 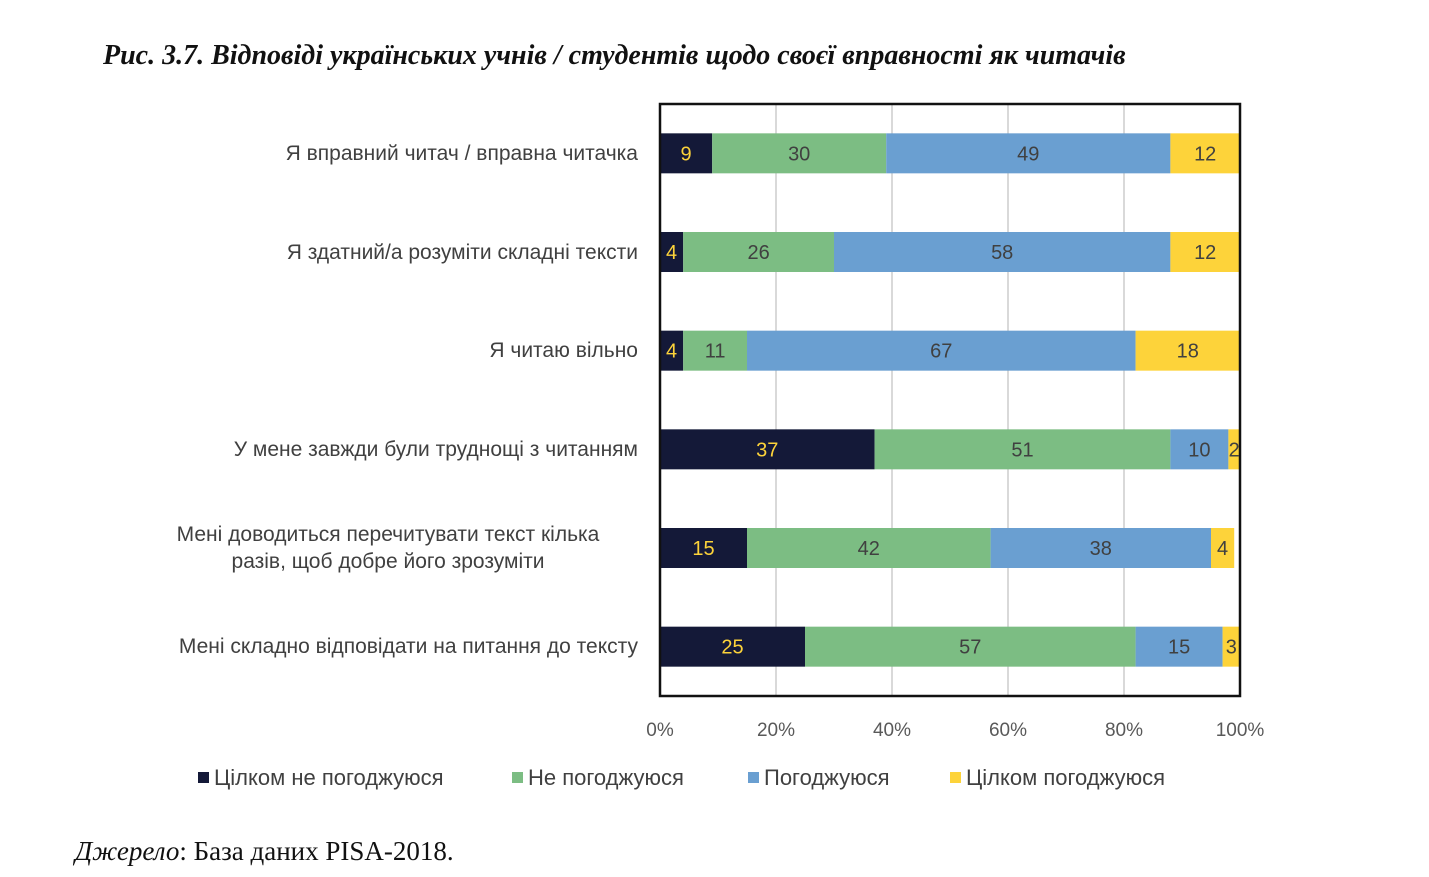 I want to click on data-label: 57, so click(x=970, y=648).